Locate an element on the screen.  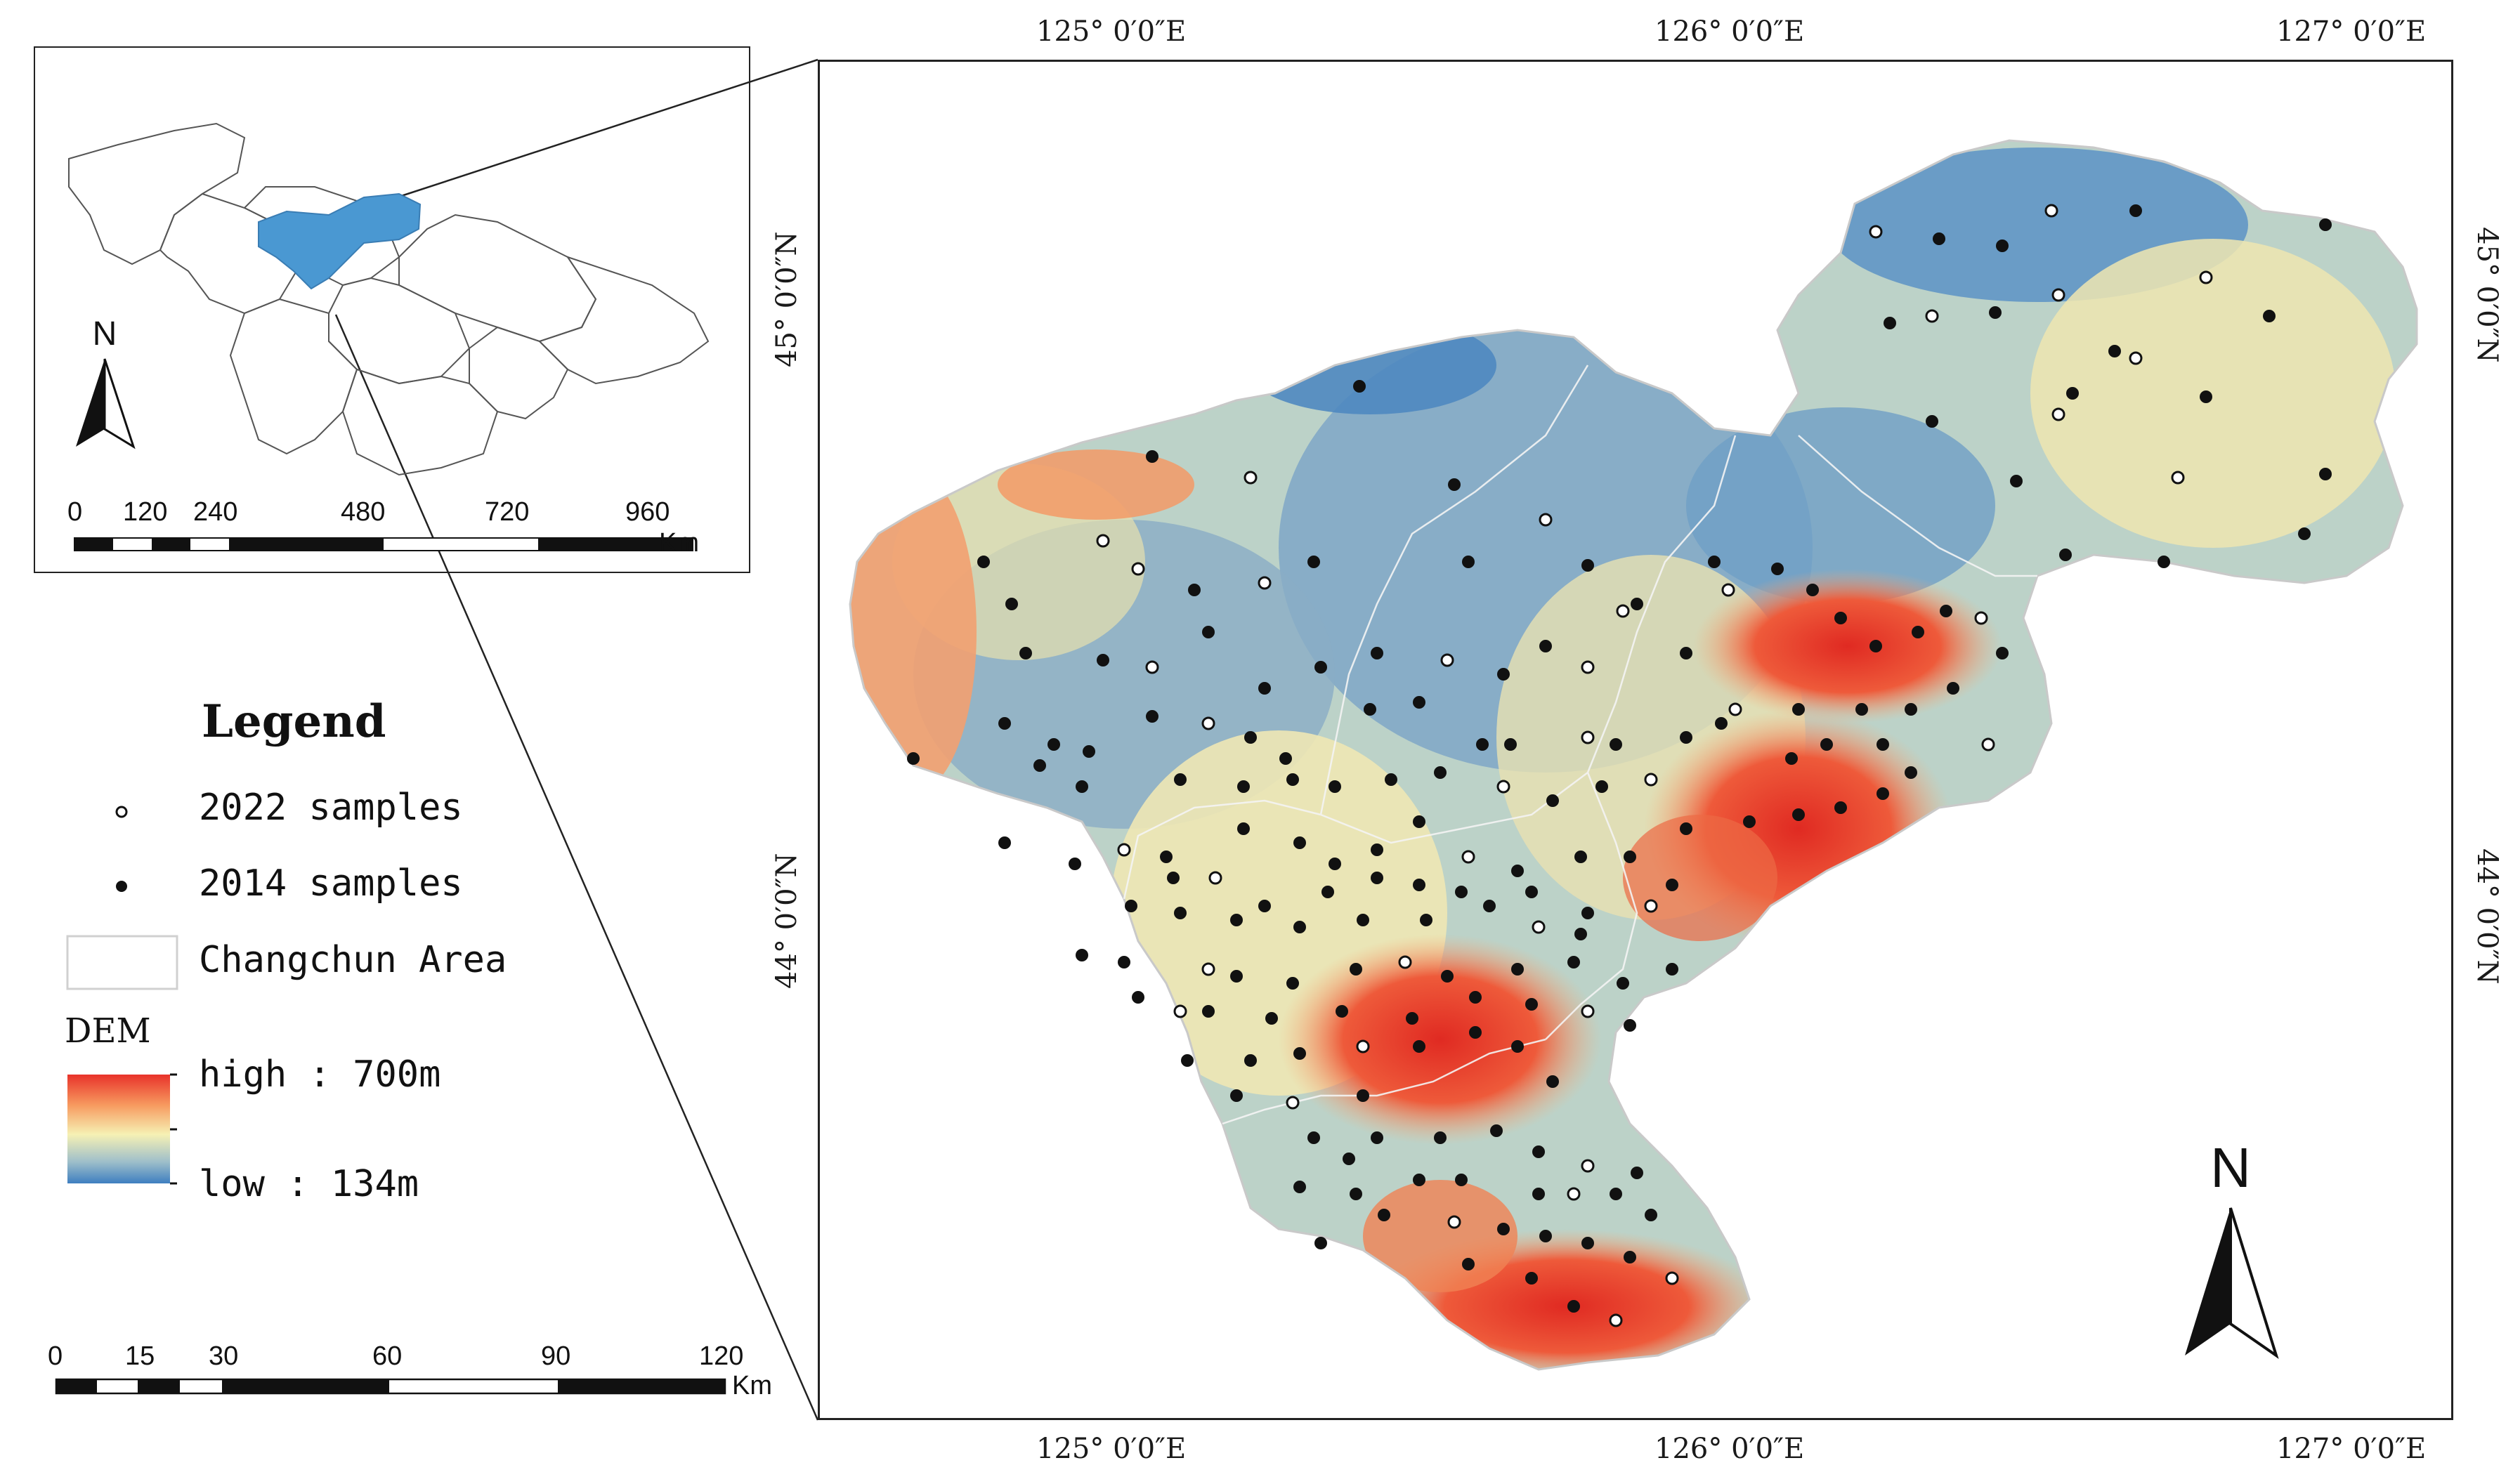
inset-scale-tick-240: 240 is located at coordinates (216, 512).